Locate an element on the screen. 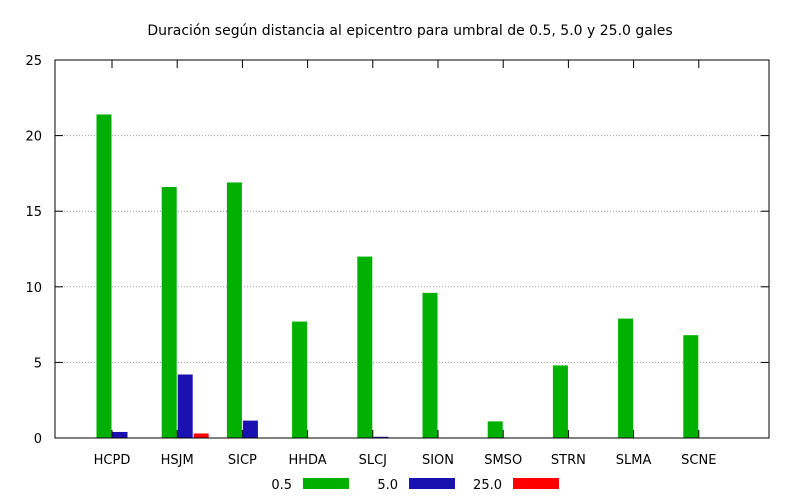  y-tick-label: 15 is located at coordinates (33, 212).